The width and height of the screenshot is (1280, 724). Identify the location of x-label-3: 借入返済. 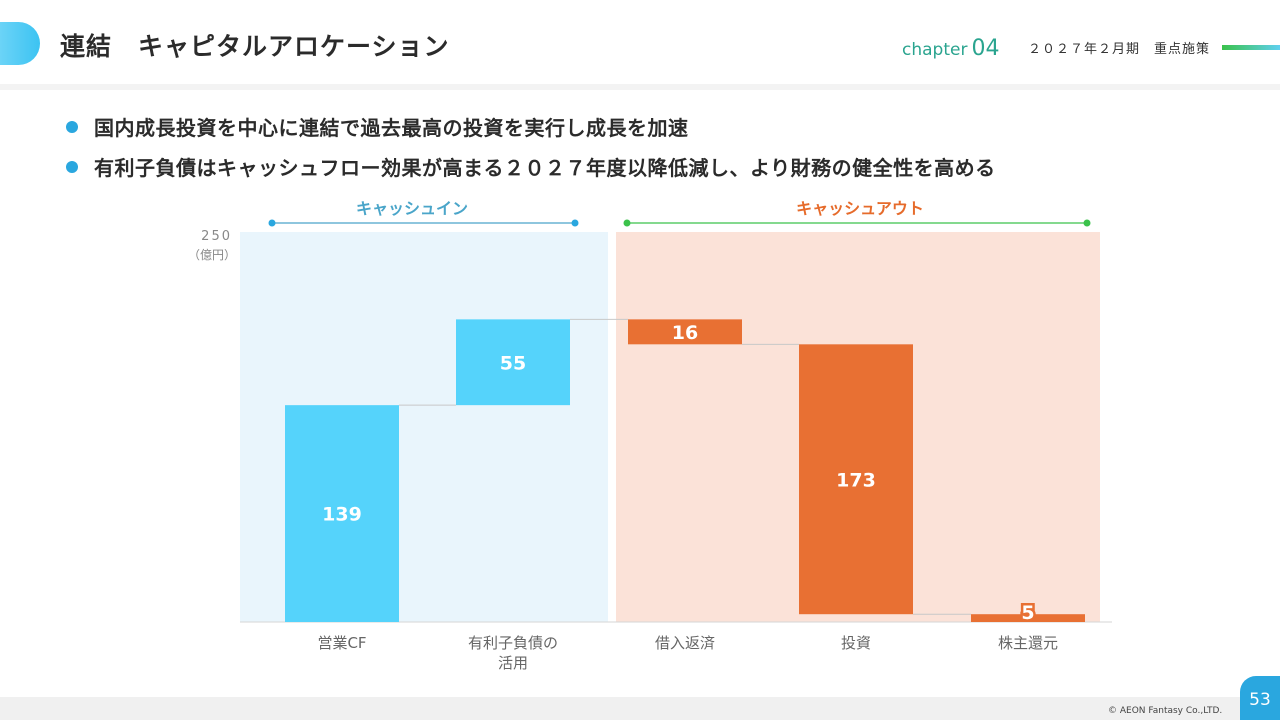
(685, 643).